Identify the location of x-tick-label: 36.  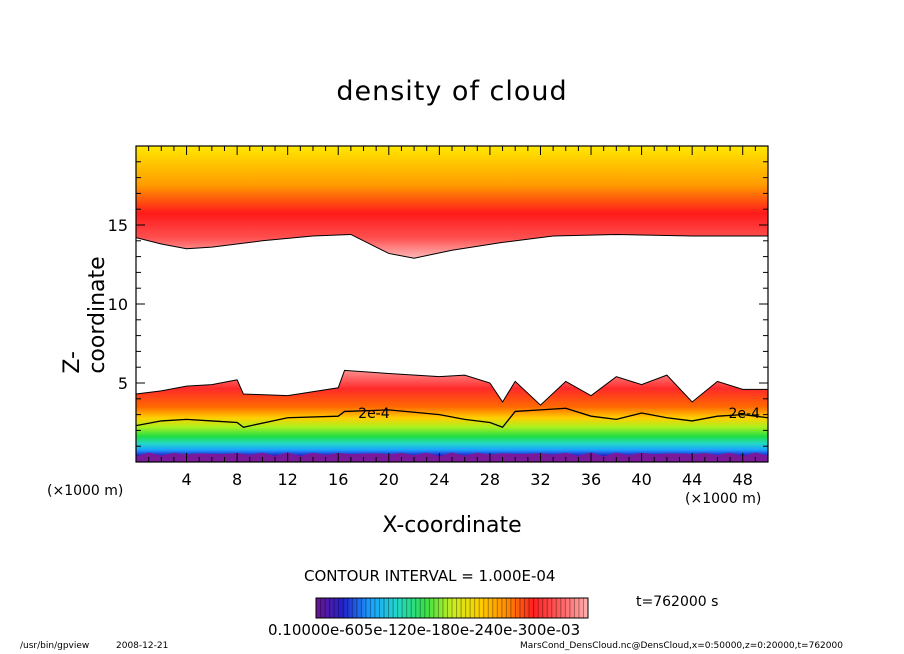
(591, 479).